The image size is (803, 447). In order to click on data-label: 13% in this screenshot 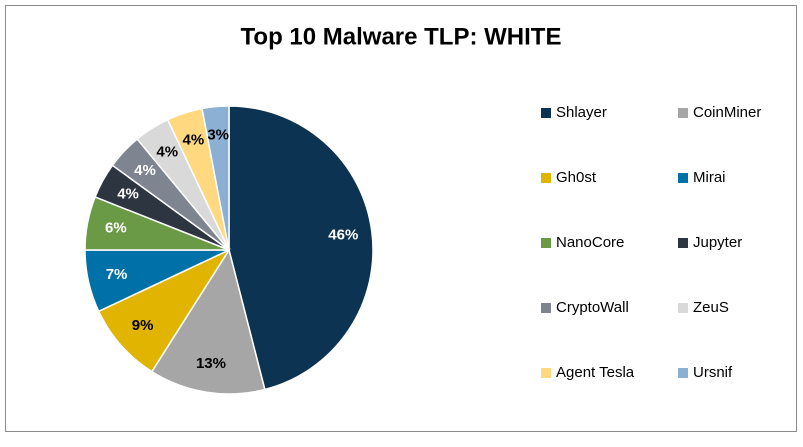, I will do `click(211, 363)`.